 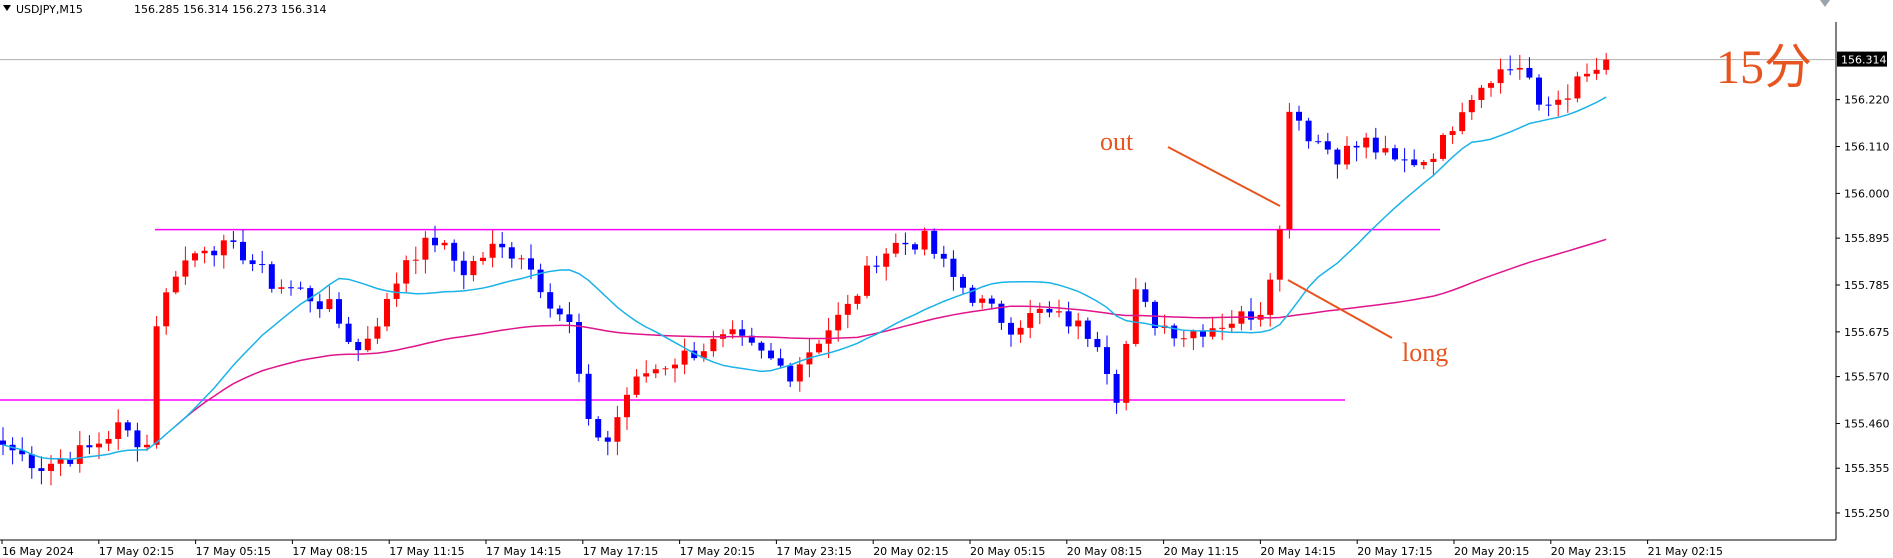 I want to click on time-tick-label: 20 May 05:15, so click(x=1007, y=551).